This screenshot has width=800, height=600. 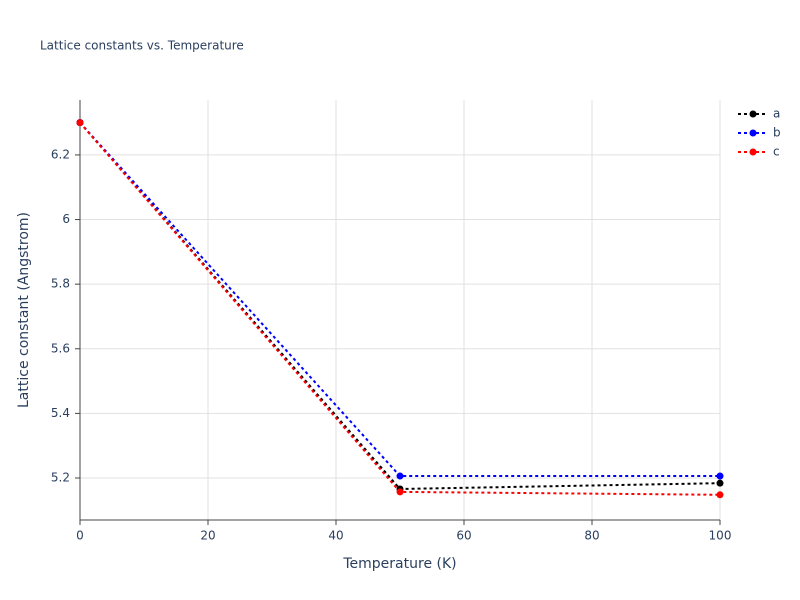 What do you see at coordinates (60, 154) in the screenshot?
I see `y-tick-label: 6.2` at bounding box center [60, 154].